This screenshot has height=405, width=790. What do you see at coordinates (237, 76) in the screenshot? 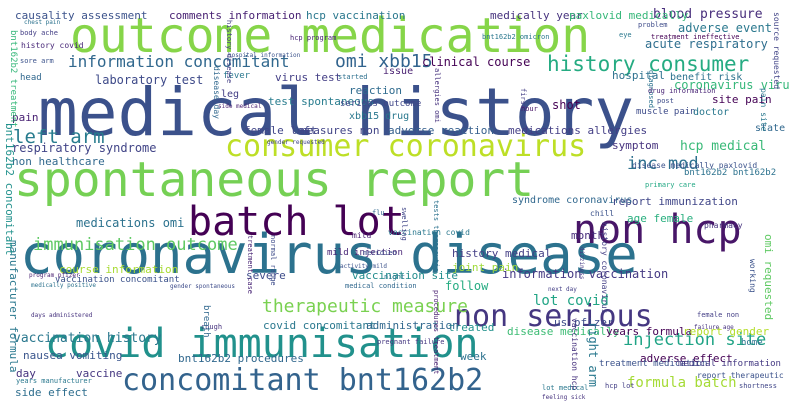
I see `word-fever: fever` at bounding box center [237, 76].